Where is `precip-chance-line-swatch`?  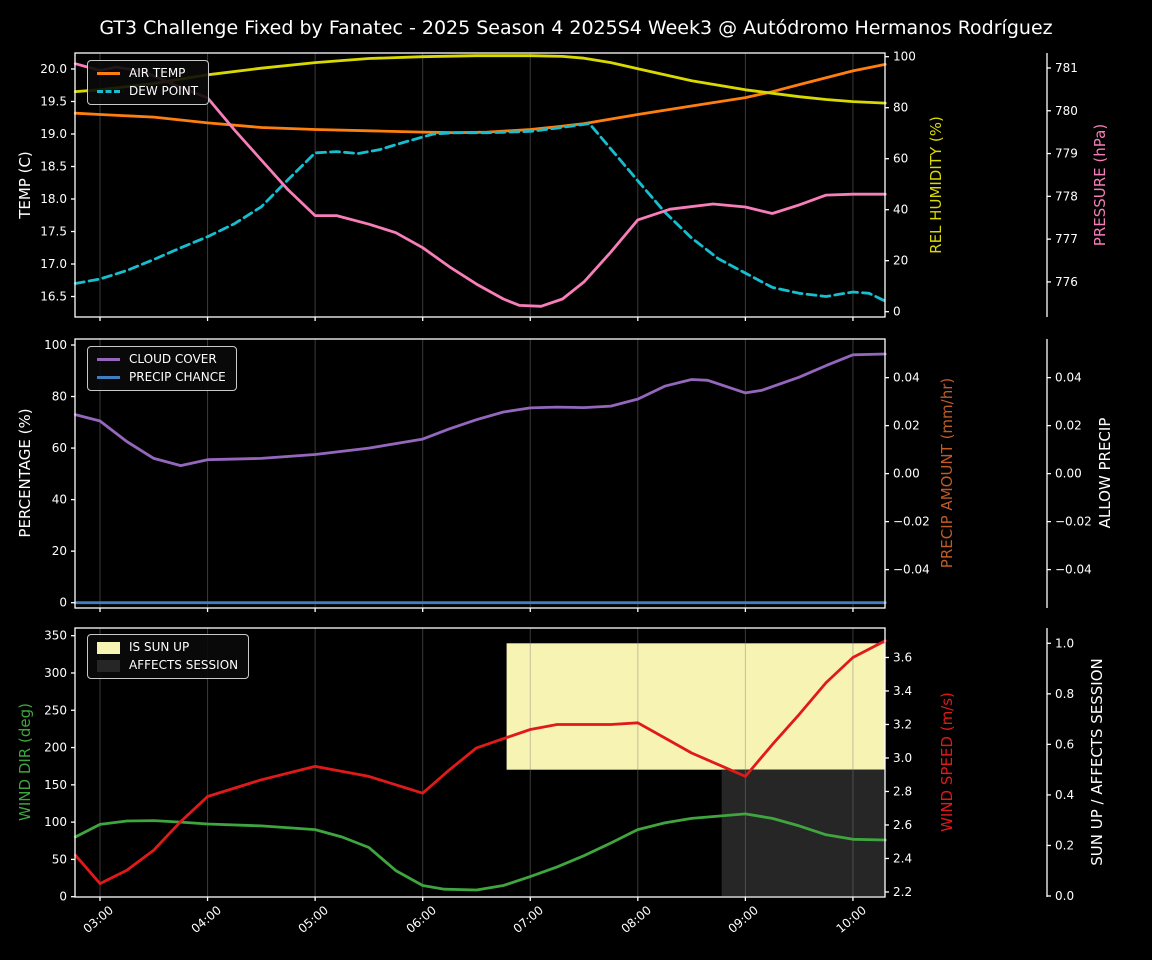 precip-chance-line-swatch is located at coordinates (108, 378).